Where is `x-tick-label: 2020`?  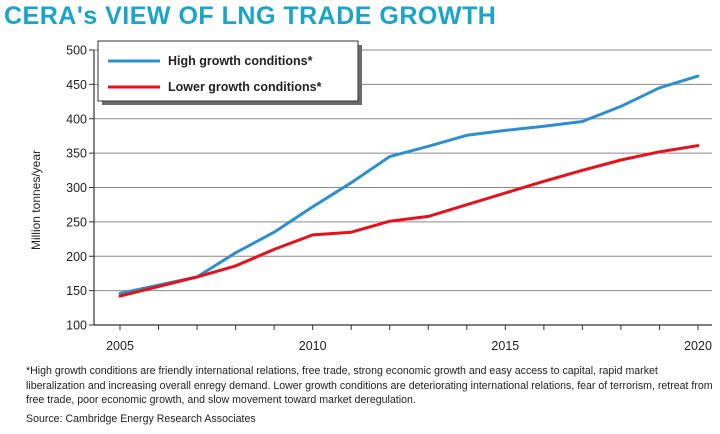 x-tick-label: 2020 is located at coordinates (698, 346).